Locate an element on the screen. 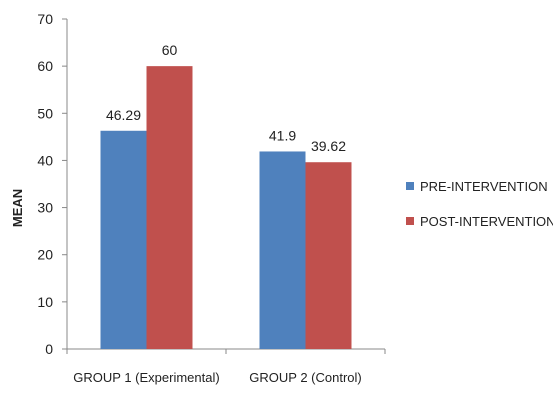 This screenshot has width=553, height=394. y-tick-label: 50 is located at coordinates (45, 113).